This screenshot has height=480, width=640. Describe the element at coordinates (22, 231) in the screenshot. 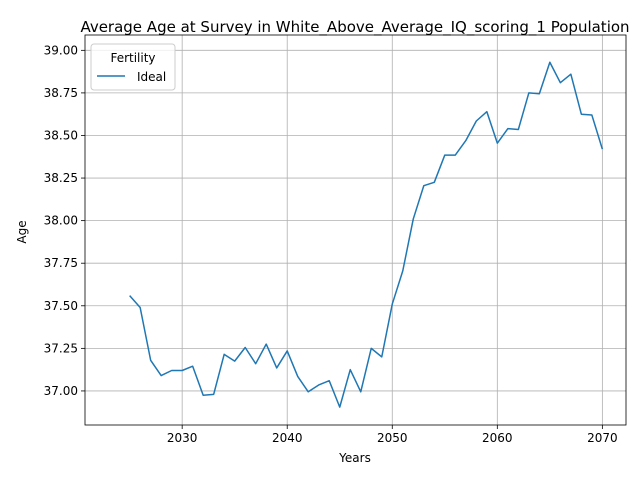

I see `y-axis-label: Age` at that location.